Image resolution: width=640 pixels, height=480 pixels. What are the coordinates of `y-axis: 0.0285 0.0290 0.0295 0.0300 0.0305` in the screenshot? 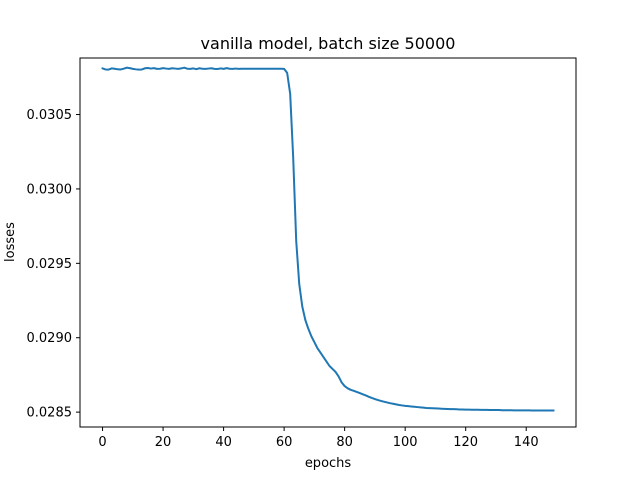 It's located at (53, 264).